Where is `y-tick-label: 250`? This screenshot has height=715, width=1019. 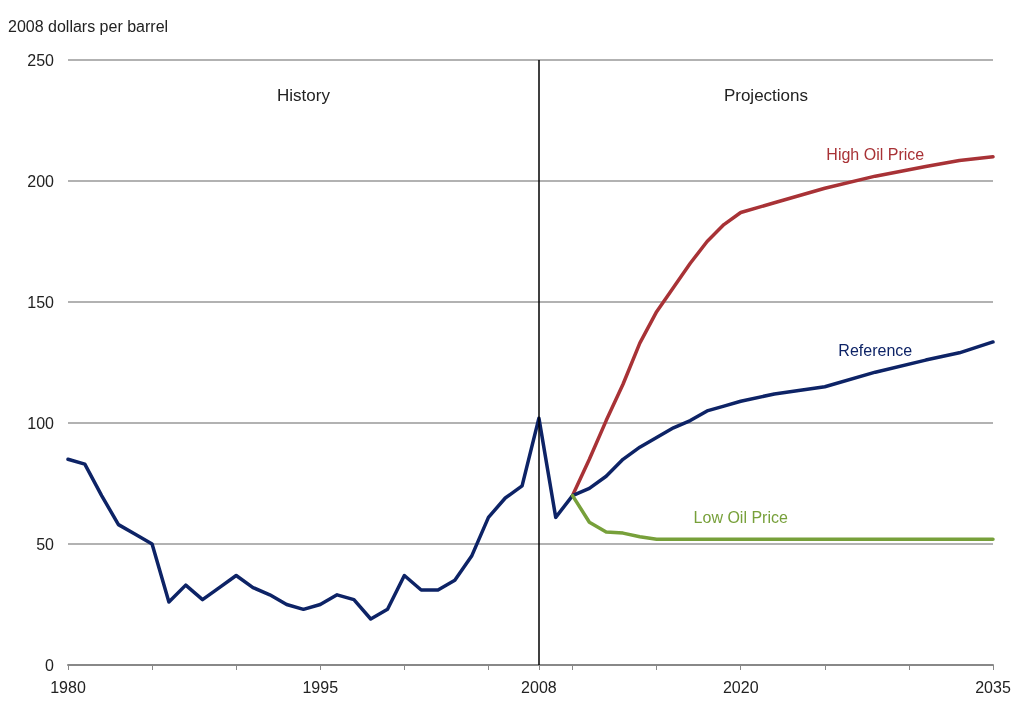
y-tick-label: 250 is located at coordinates (41, 60).